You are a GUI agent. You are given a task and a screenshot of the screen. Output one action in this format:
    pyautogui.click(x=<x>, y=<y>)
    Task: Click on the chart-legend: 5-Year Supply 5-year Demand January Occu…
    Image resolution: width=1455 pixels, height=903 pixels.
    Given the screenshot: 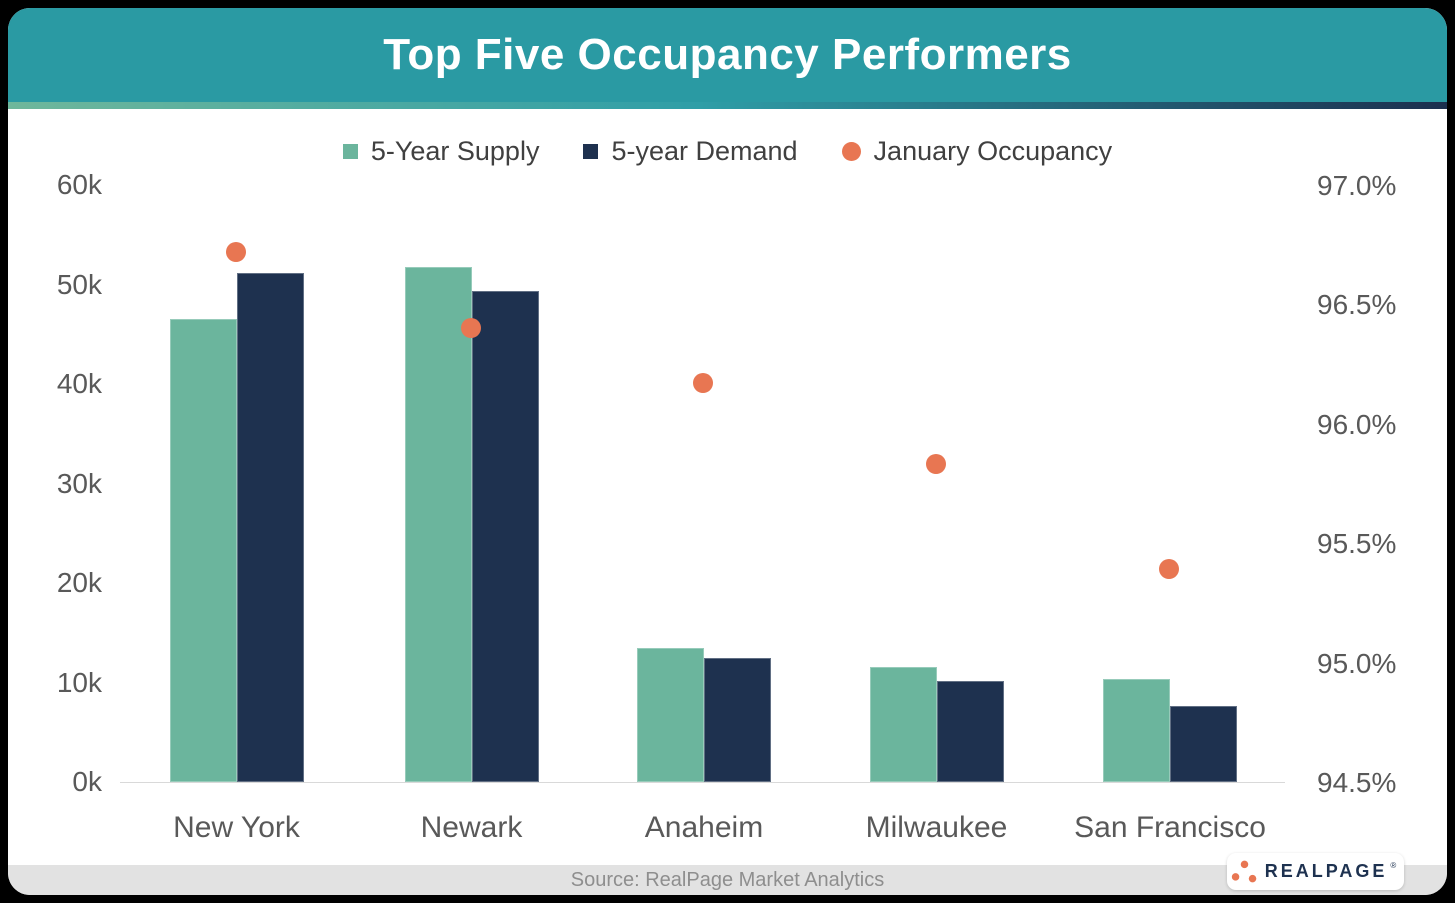 What is the action you would take?
    pyautogui.click(x=727, y=151)
    